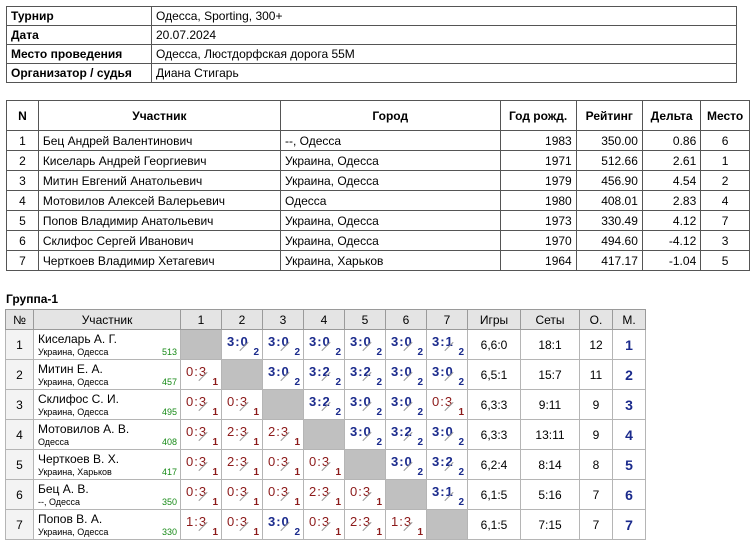  What do you see at coordinates (361, 371) in the screenshot?
I see `match-score: 3:2` at bounding box center [361, 371].